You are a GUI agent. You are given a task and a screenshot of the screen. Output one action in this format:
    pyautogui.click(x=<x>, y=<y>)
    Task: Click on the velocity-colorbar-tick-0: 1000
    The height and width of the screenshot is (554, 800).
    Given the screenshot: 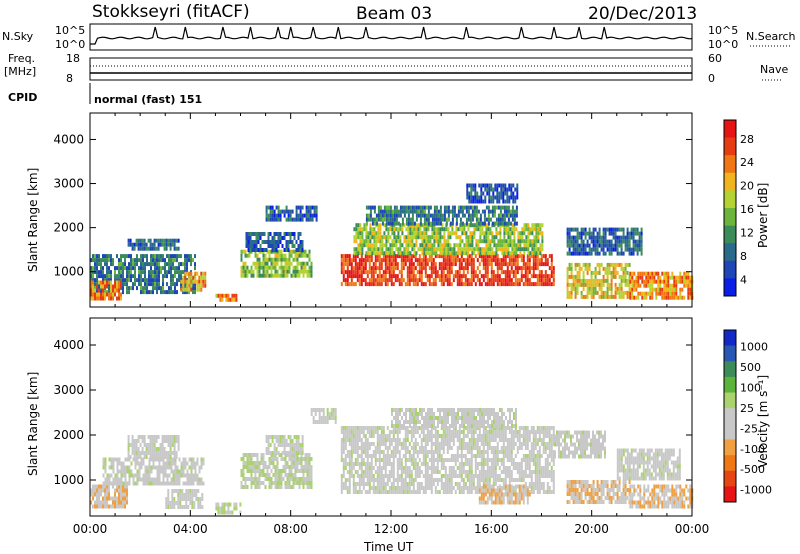 What is the action you would take?
    pyautogui.click(x=754, y=346)
    